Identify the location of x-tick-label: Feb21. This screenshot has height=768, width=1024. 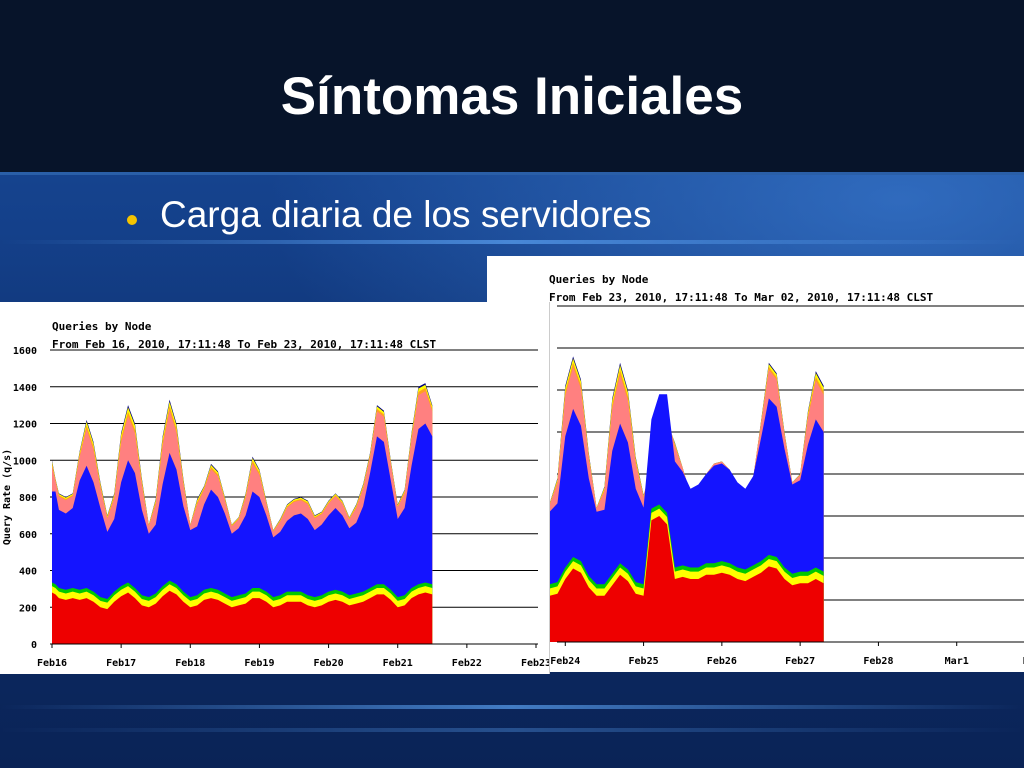
(398, 663).